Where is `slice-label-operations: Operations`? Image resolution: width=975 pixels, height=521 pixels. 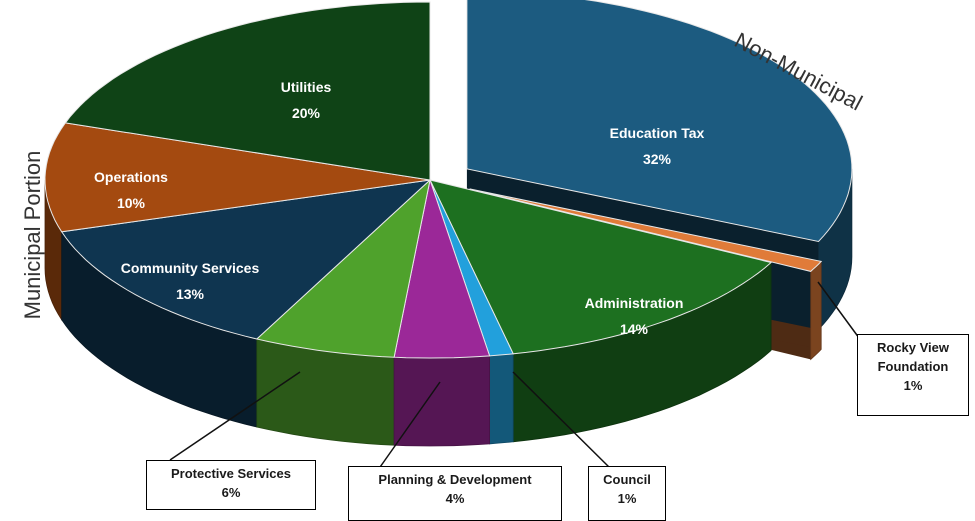
slice-label-operations: Operations is located at coordinates (131, 177).